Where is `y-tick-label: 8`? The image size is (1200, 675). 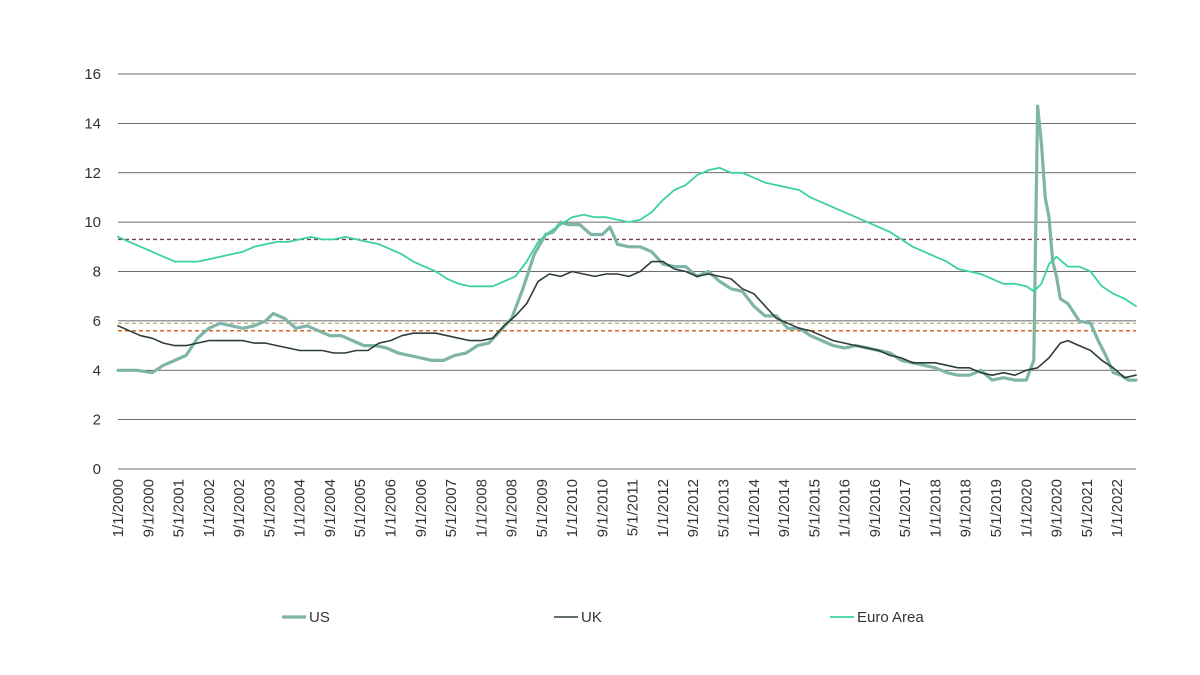
y-tick-label: 8 is located at coordinates (97, 272).